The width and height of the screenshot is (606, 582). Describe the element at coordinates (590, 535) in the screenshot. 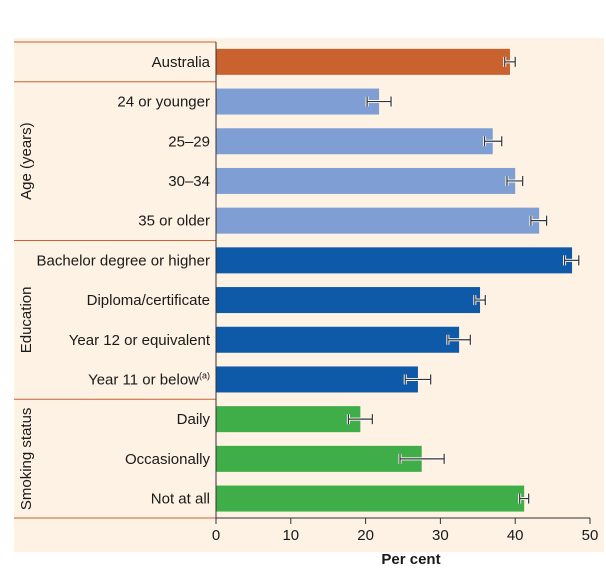

I see `x-tick-label: 50` at that location.